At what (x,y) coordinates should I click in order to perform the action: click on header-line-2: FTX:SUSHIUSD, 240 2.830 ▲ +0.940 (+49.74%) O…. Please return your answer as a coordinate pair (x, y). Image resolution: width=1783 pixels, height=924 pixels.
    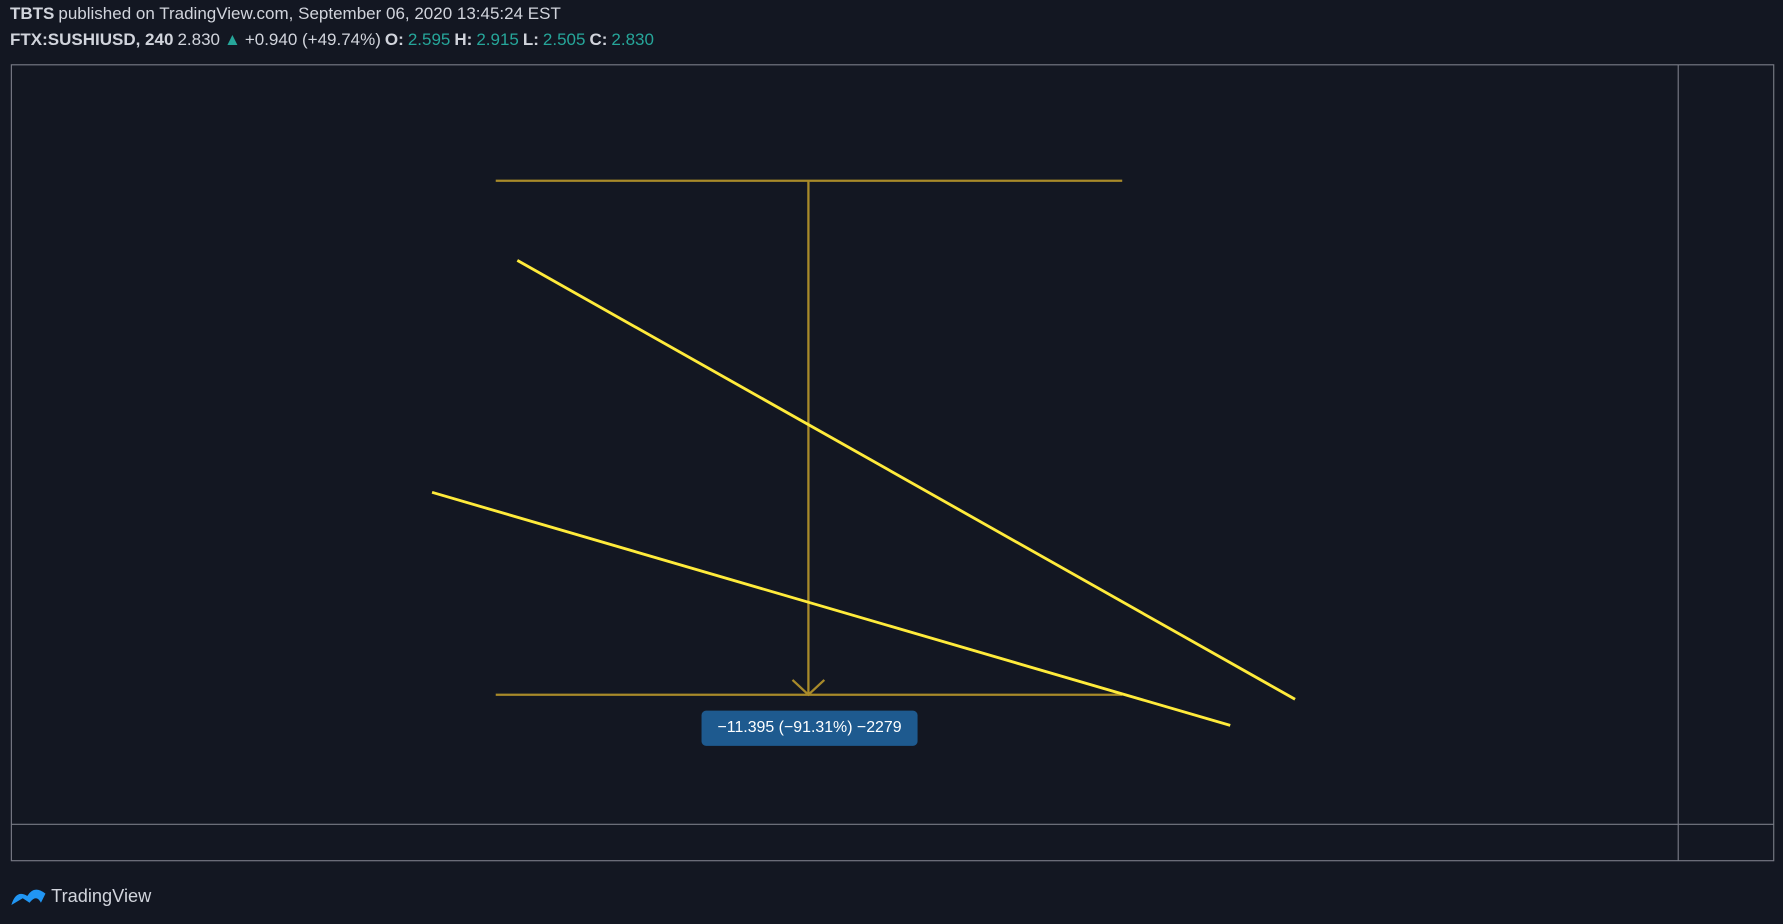
    Looking at the image, I should click on (334, 40).